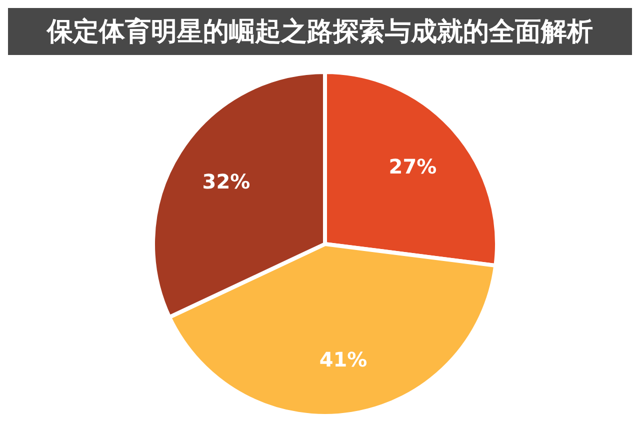 This screenshot has height=426, width=640. Describe the element at coordinates (226, 181) in the screenshot. I see `data-label: 32%` at that location.